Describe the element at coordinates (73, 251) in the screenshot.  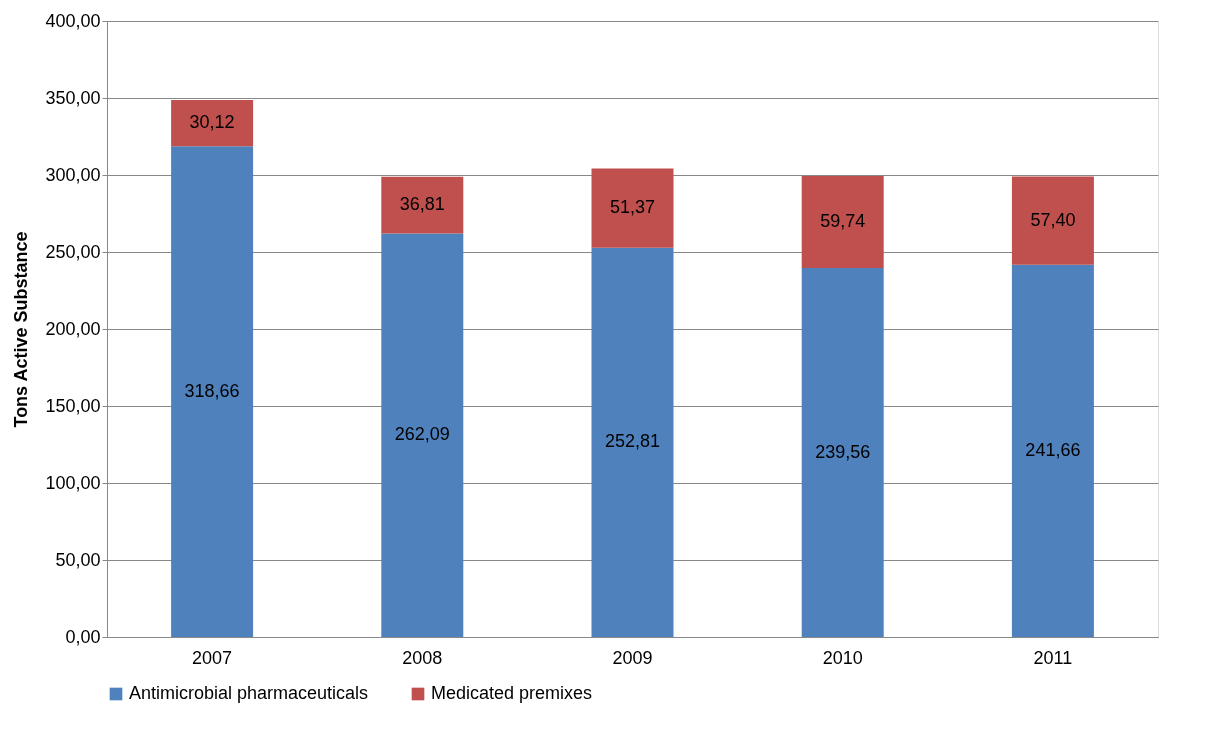
I see `y-tick-label: 250,00` at that location.